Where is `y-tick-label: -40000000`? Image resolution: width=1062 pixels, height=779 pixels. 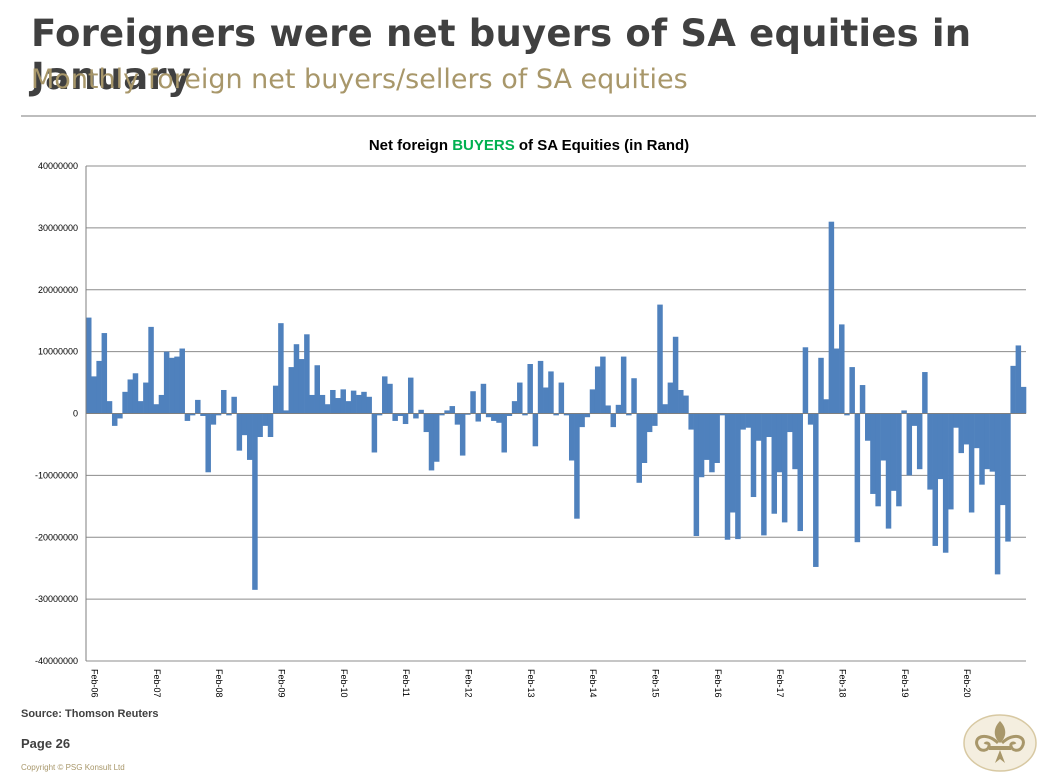 y-tick-label: -40000000 is located at coordinates (56, 661).